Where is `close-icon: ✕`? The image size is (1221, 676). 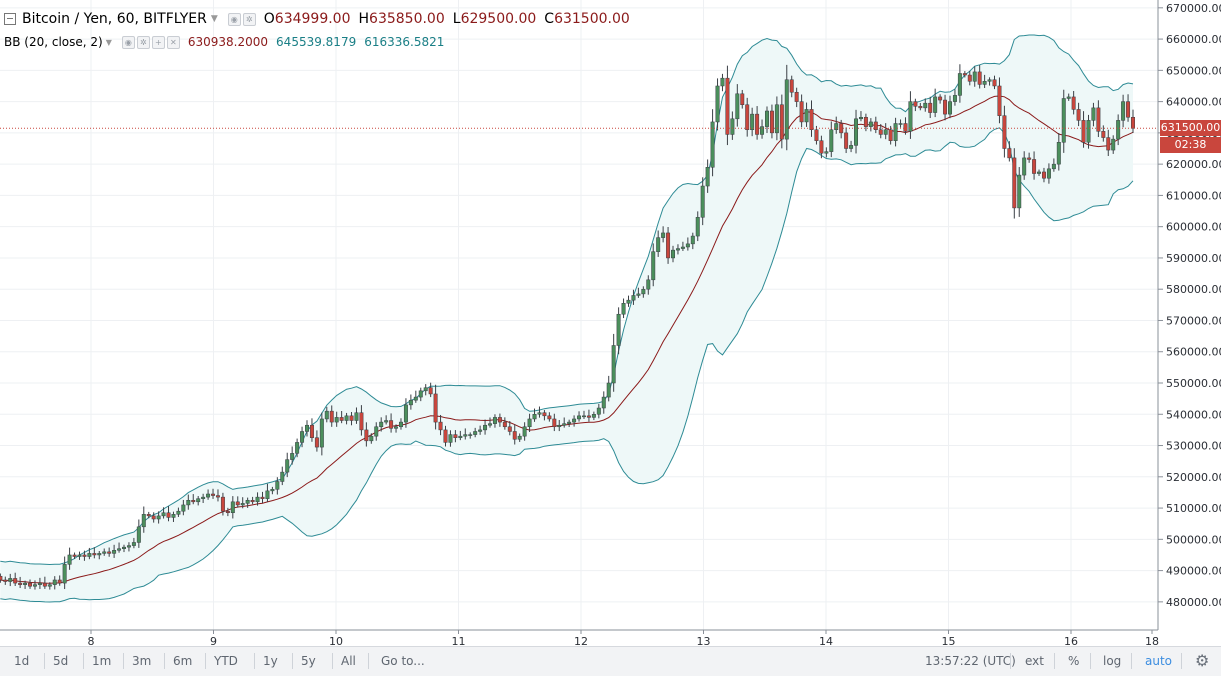 close-icon: ✕ is located at coordinates (173, 42).